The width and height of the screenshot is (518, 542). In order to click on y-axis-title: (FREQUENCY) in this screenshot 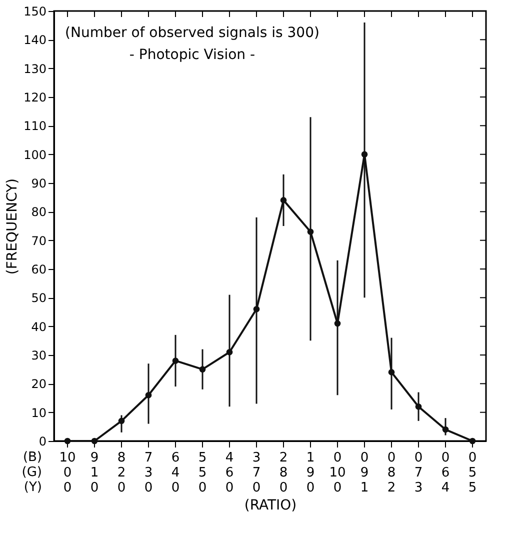, I will do `click(12, 226)`.